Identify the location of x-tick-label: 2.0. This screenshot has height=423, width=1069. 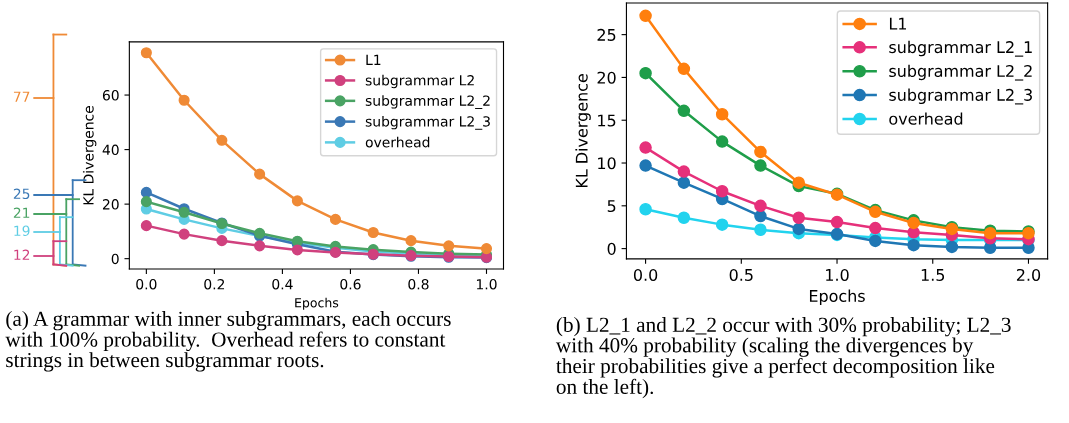
(1028, 274).